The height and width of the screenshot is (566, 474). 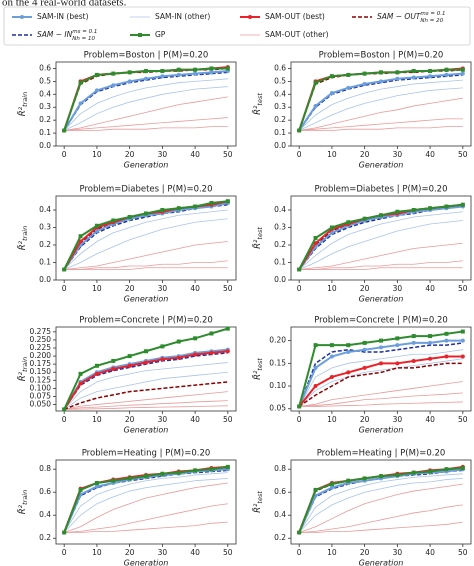 I want to click on y-axis-label: R̄²train, so click(x=22, y=238).